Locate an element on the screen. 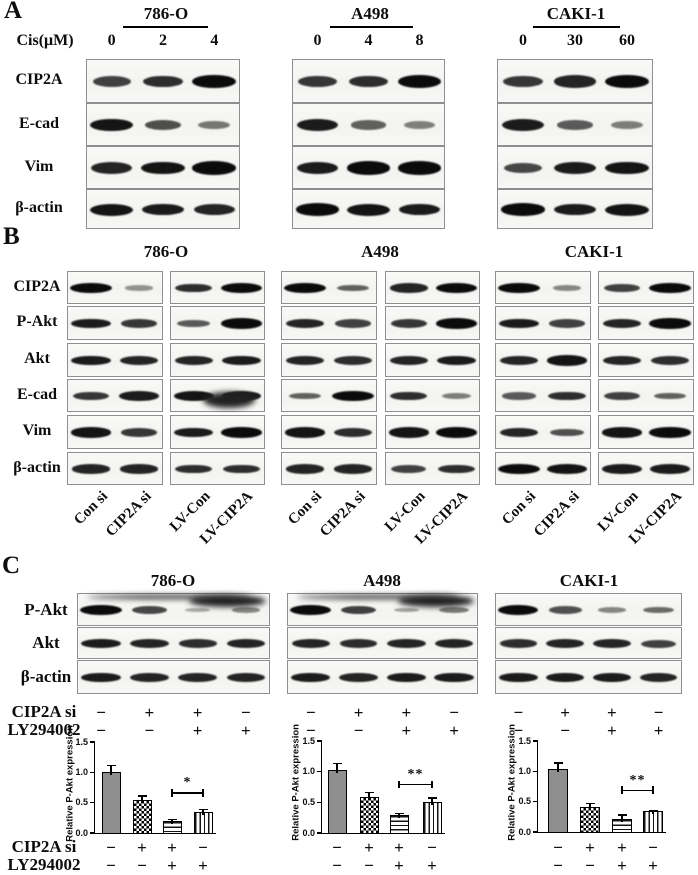 The image size is (698, 875). dose-value: 0 is located at coordinates (111, 40).